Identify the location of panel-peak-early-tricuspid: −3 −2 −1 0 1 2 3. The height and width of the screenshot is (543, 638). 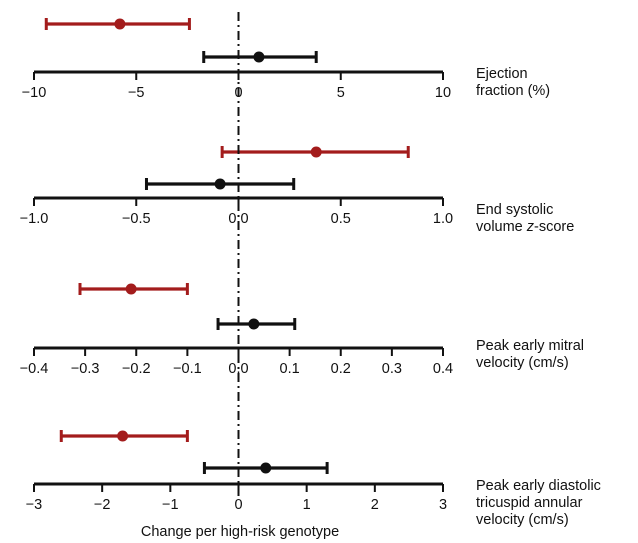
(236, 471).